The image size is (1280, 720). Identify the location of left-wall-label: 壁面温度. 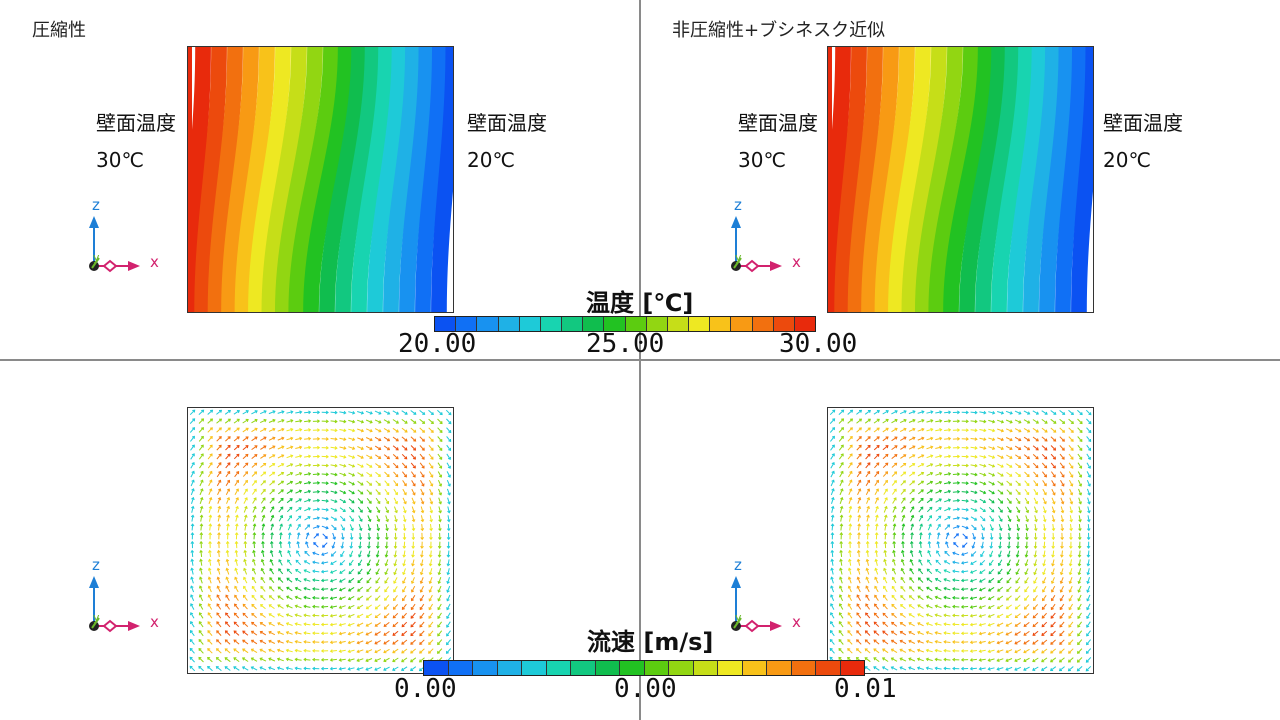
(778, 123).